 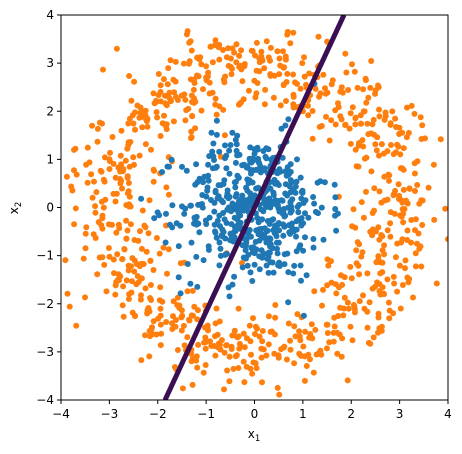 What do you see at coordinates (252, 410) in the screenshot?
I see `x-axis-ticks: −4 −3 −2 −1 0 1 2 3 4` at bounding box center [252, 410].